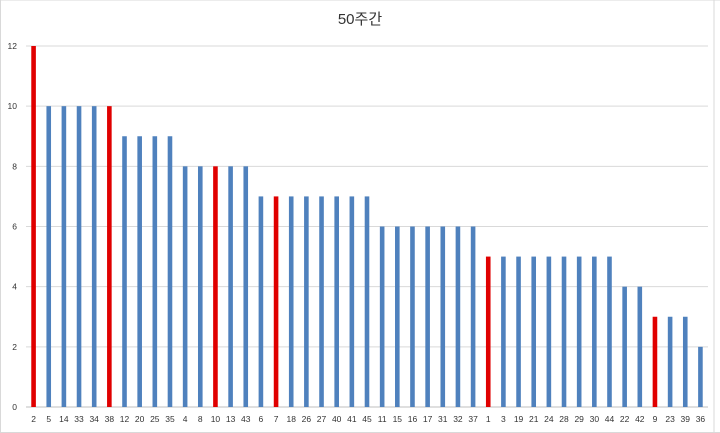 This screenshot has height=433, width=720. What do you see at coordinates (488, 419) in the screenshot?
I see `x-tick-label: 1` at bounding box center [488, 419].